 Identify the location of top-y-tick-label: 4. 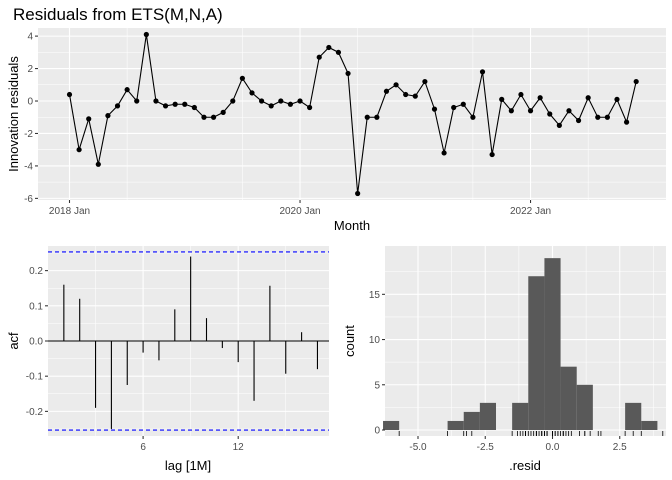
(30, 37).